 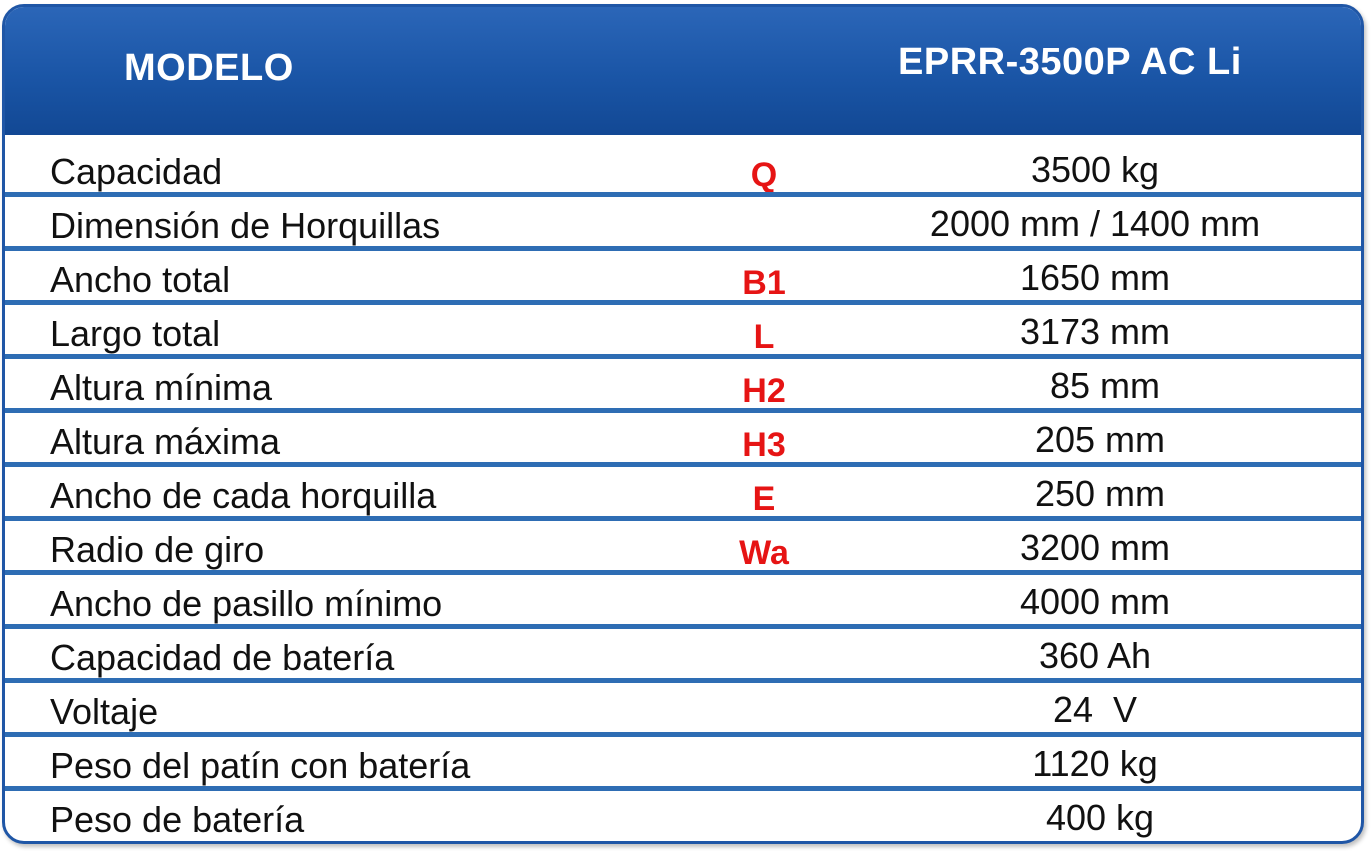 What do you see at coordinates (161, 387) in the screenshot?
I see `row-label: Altura mínima` at bounding box center [161, 387].